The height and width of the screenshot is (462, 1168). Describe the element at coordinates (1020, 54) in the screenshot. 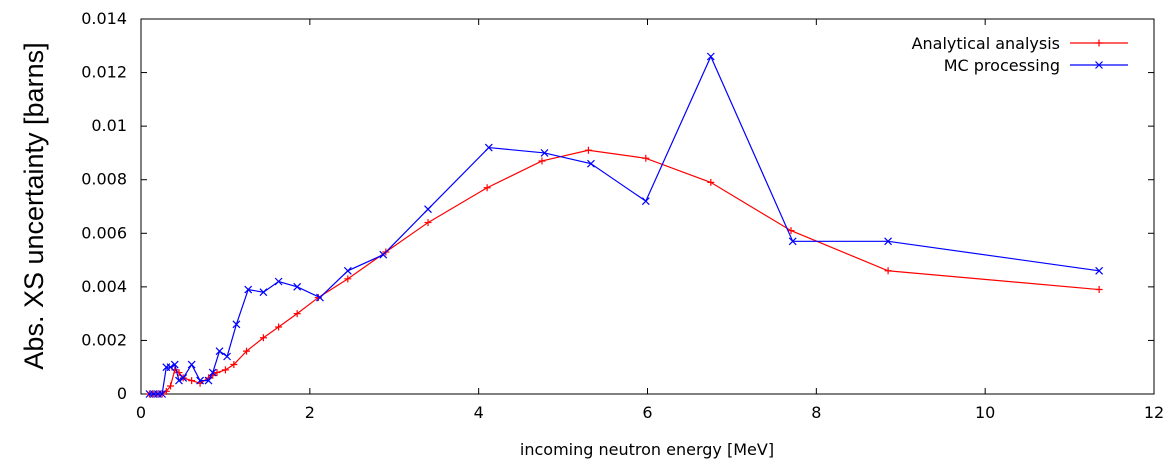

I see `legend: Analytical analysis MC processing` at that location.